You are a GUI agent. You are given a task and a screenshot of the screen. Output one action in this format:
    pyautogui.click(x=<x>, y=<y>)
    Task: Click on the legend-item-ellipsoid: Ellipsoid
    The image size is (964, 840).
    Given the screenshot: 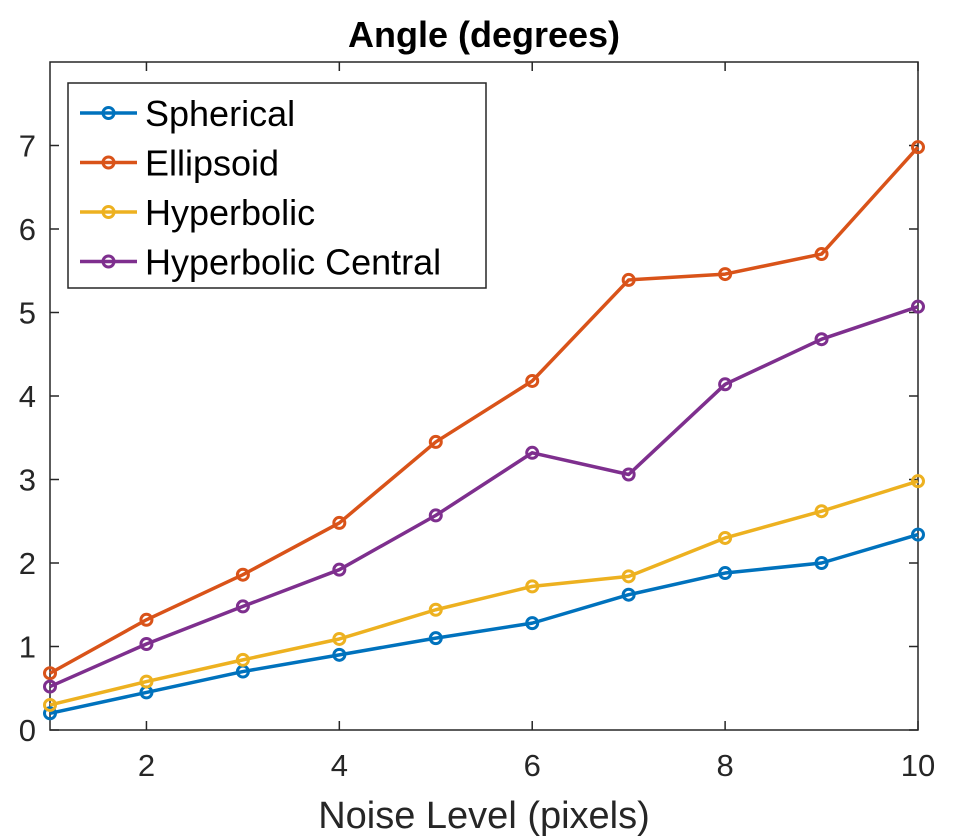 What is the action you would take?
    pyautogui.click(x=179, y=163)
    